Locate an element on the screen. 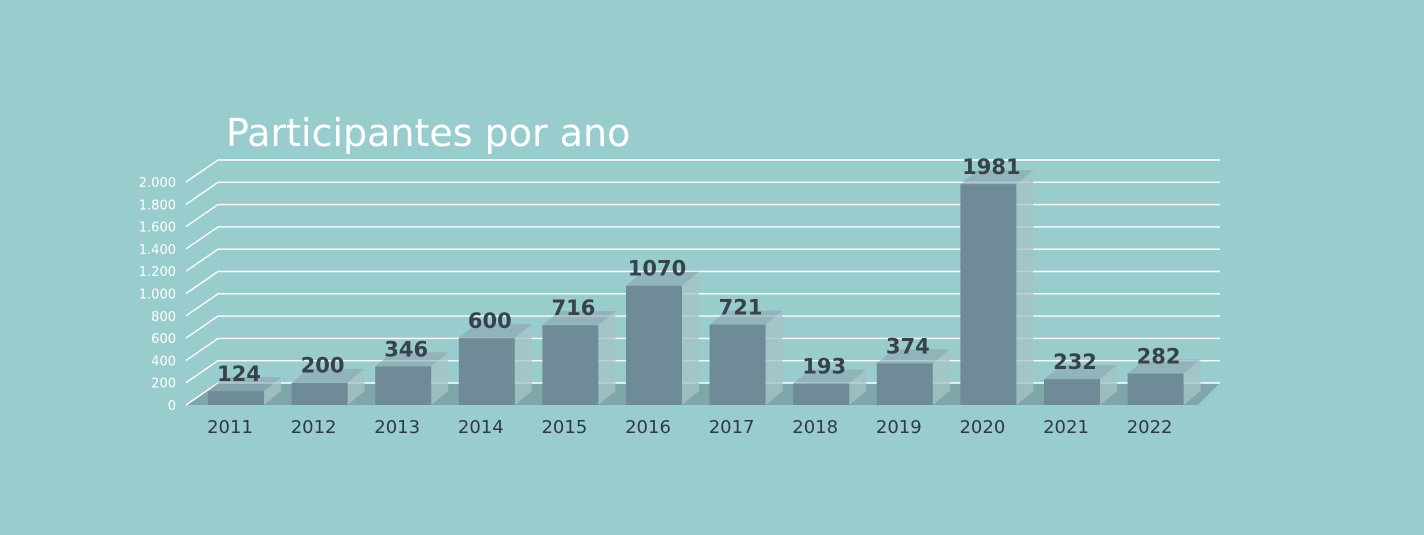  y-tick-label: 1.000 is located at coordinates (157, 295).